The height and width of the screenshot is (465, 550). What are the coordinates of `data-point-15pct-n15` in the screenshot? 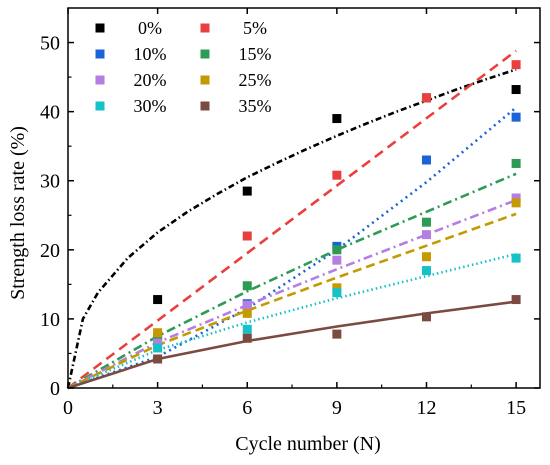 It's located at (516, 163).